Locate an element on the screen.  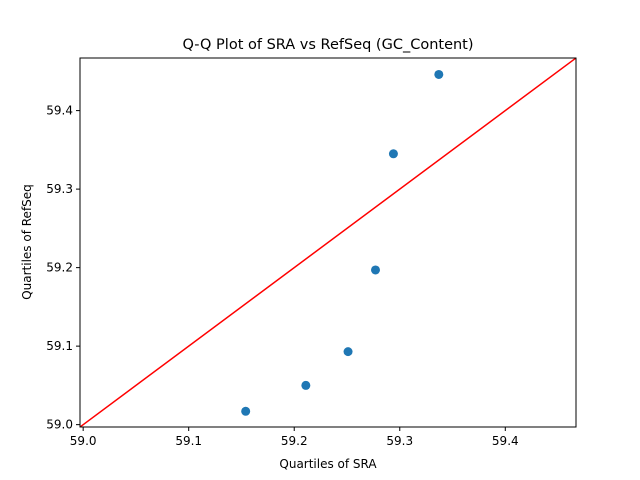
x-tick-label-5: 59.4 is located at coordinates (505, 441).